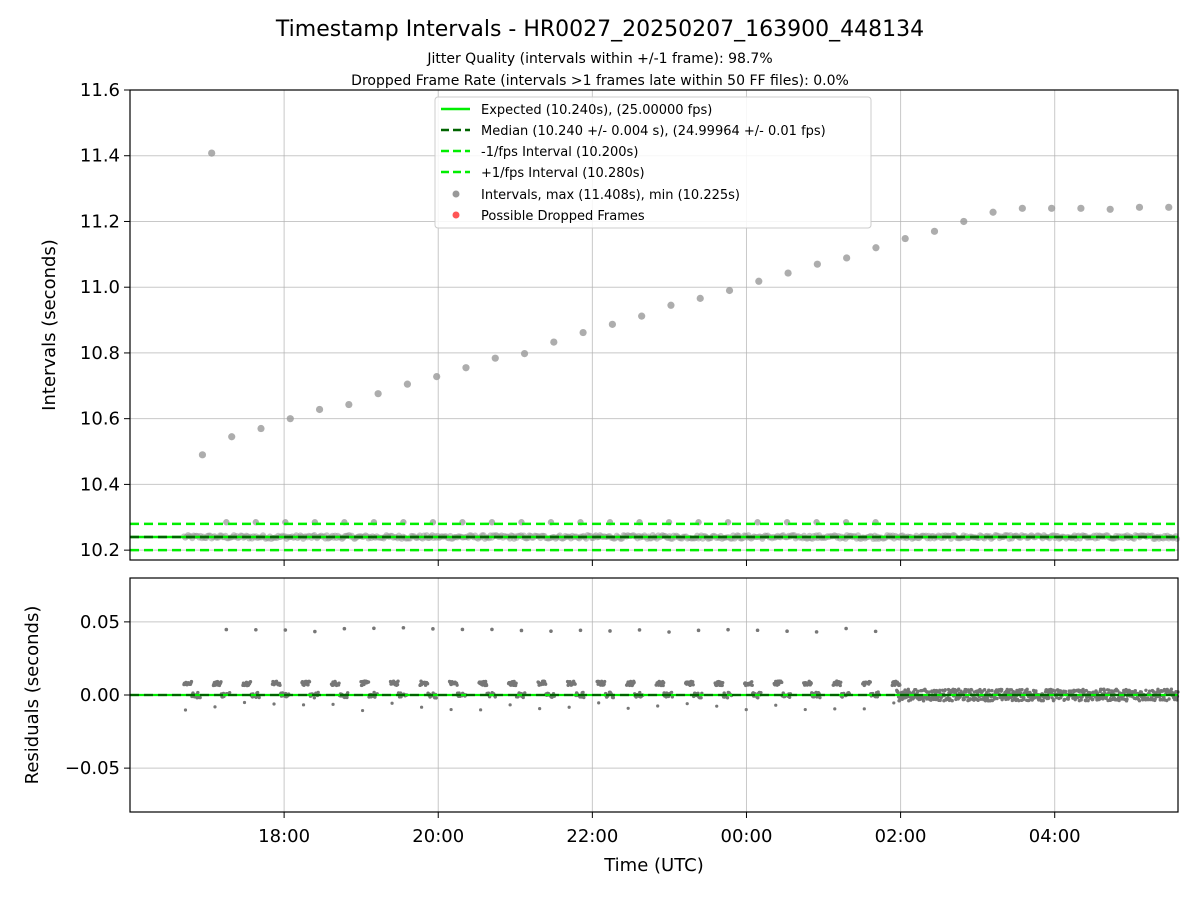 The height and width of the screenshot is (900, 1200). Describe the element at coordinates (559, 152) in the screenshot. I see `legend-minus-fps-label: -1/fps Interval (10.200s)` at that location.